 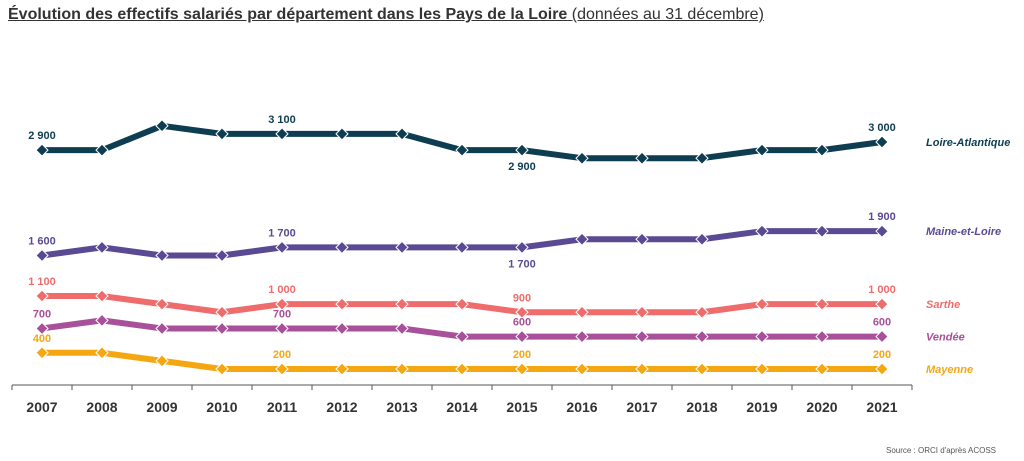 I want to click on data-label: 1 900, so click(x=882, y=217).